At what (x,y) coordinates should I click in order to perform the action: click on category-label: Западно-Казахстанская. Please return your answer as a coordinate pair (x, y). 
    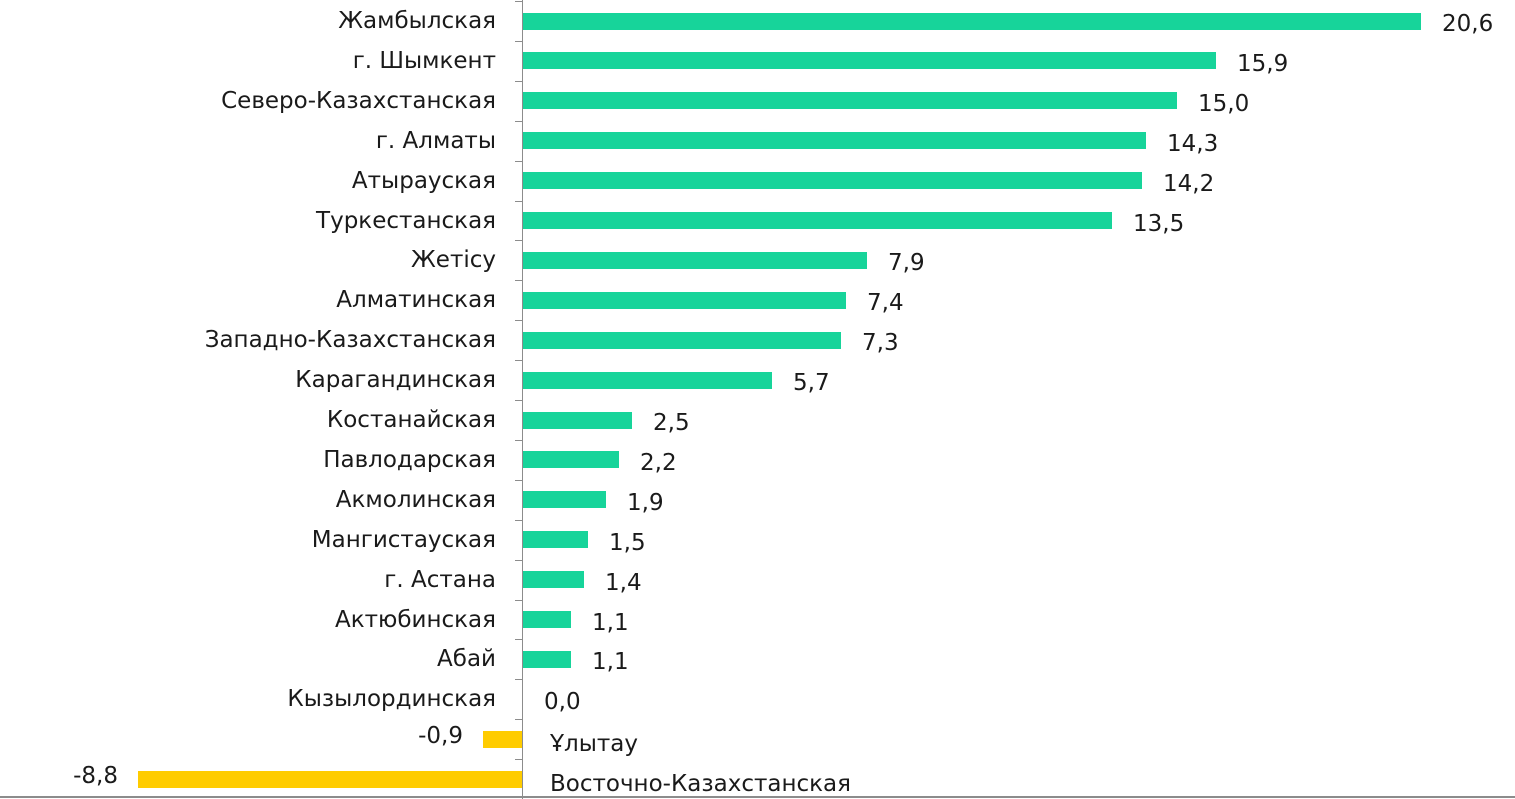
    Looking at the image, I should click on (350, 340).